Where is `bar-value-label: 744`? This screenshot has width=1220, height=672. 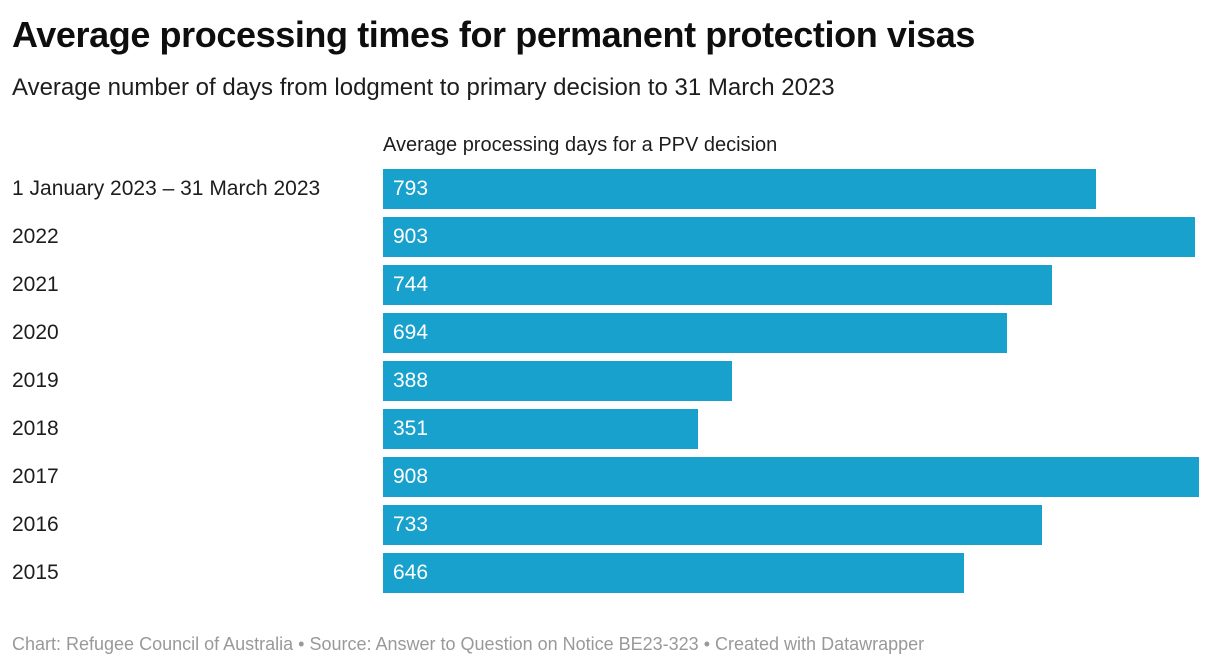 bar-value-label: 744 is located at coordinates (411, 285).